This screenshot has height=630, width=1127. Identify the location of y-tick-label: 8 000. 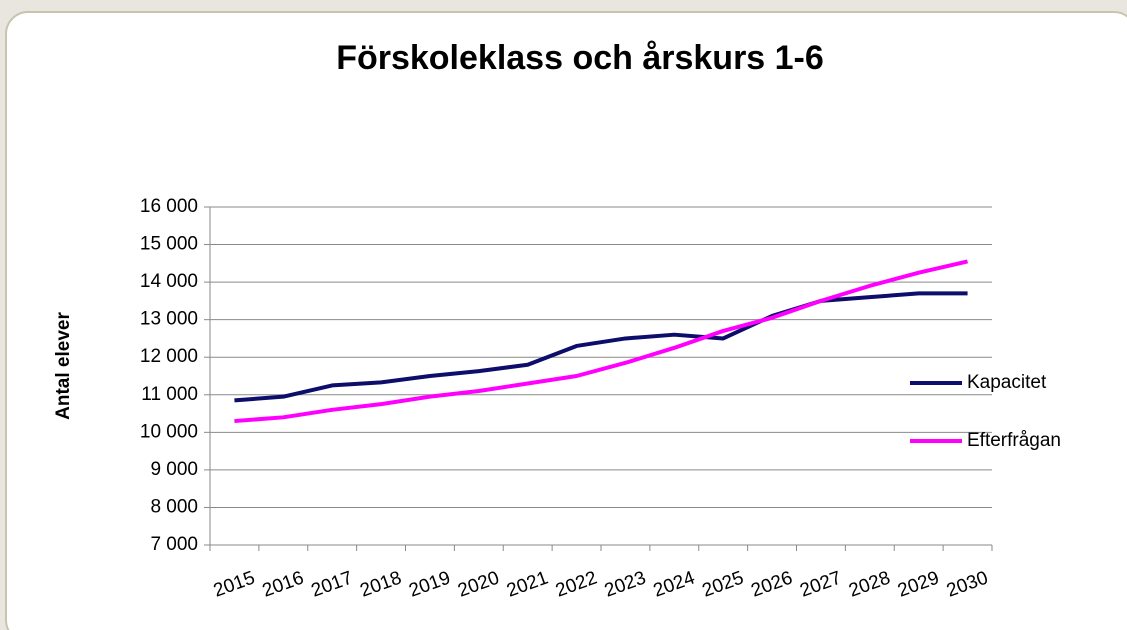
(174, 506).